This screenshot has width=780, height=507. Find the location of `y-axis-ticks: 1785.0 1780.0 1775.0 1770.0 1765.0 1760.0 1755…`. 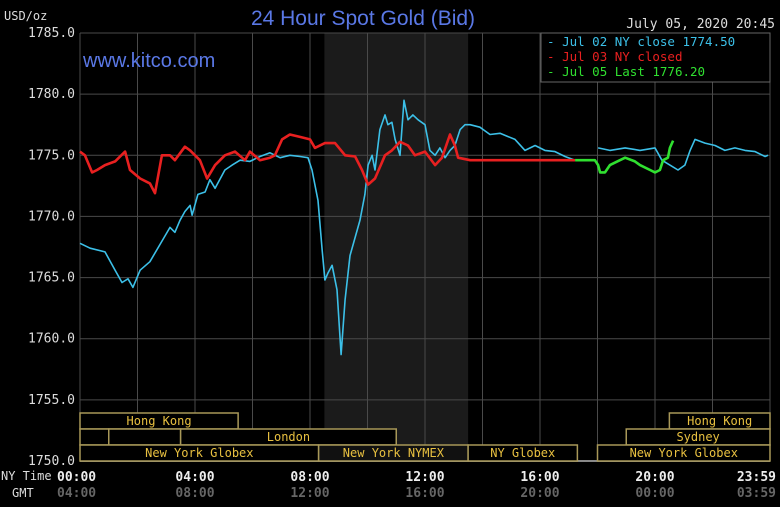

y-axis-ticks: 1785.0 1780.0 1775.0 1770.0 1765.0 1760.0 1755… is located at coordinates (51, 247).